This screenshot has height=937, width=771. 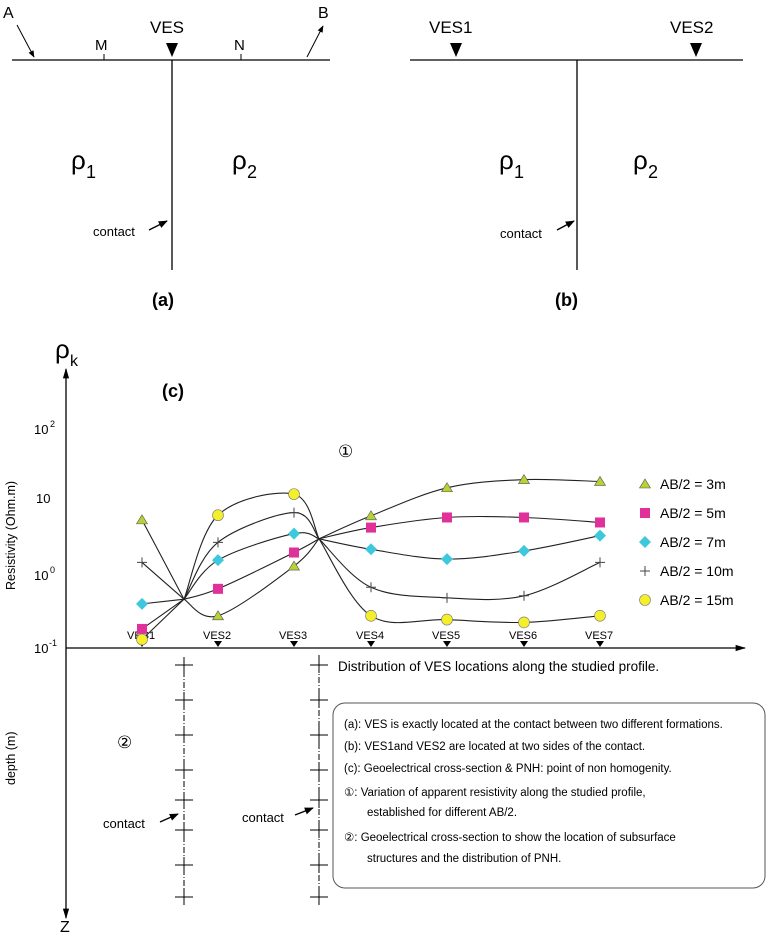 What do you see at coordinates (600, 644) in the screenshot?
I see `station-tick-ves7` at bounding box center [600, 644].